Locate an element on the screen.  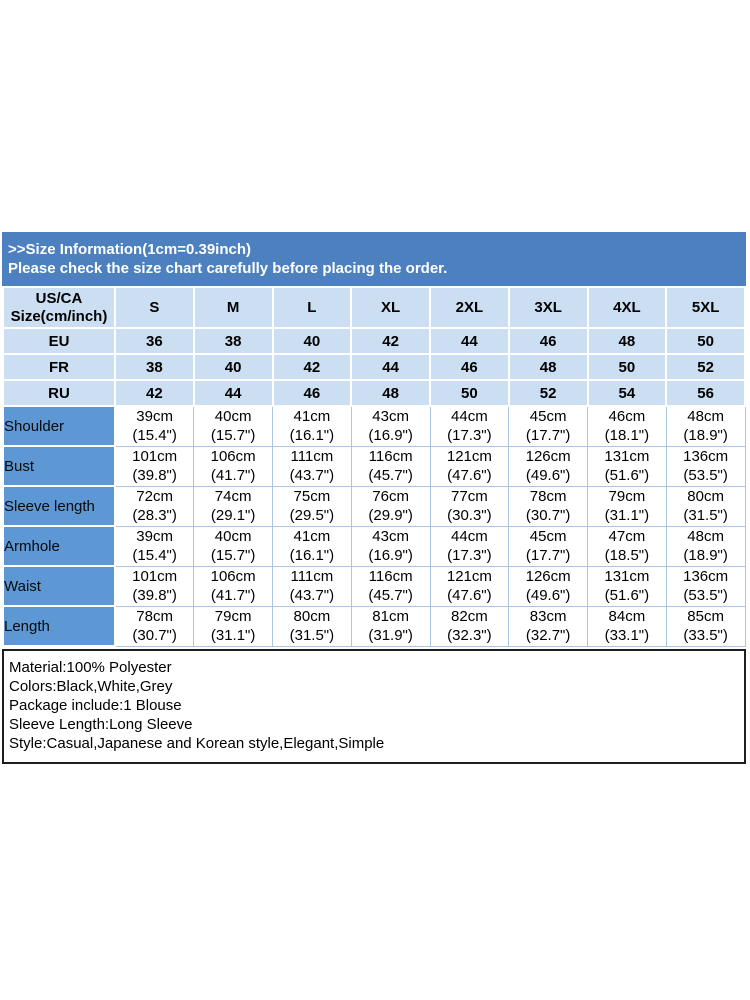
measurement-row-label: Armhole is located at coordinates (59, 546).